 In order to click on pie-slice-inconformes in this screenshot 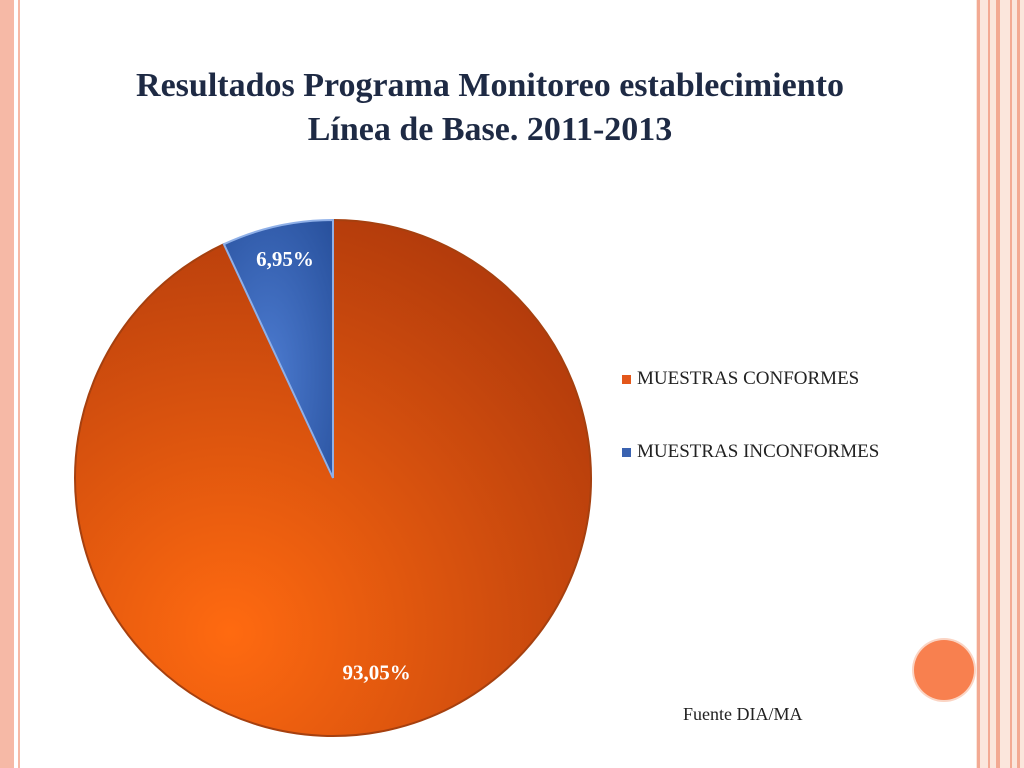, I will do `click(278, 348)`.